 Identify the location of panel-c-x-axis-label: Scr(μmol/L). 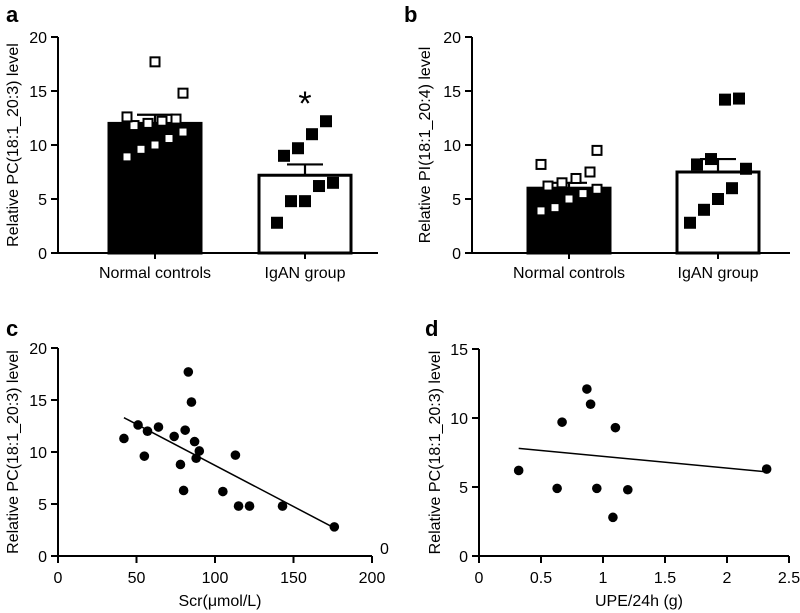
(220, 601).